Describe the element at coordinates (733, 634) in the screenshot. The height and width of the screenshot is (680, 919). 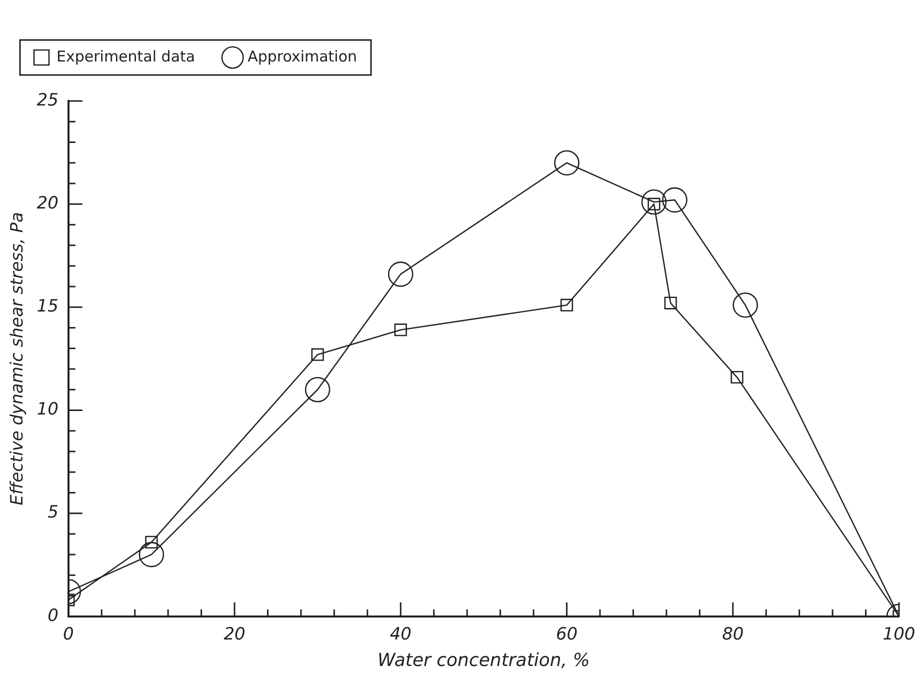
I see `x-tick-label: 80` at that location.